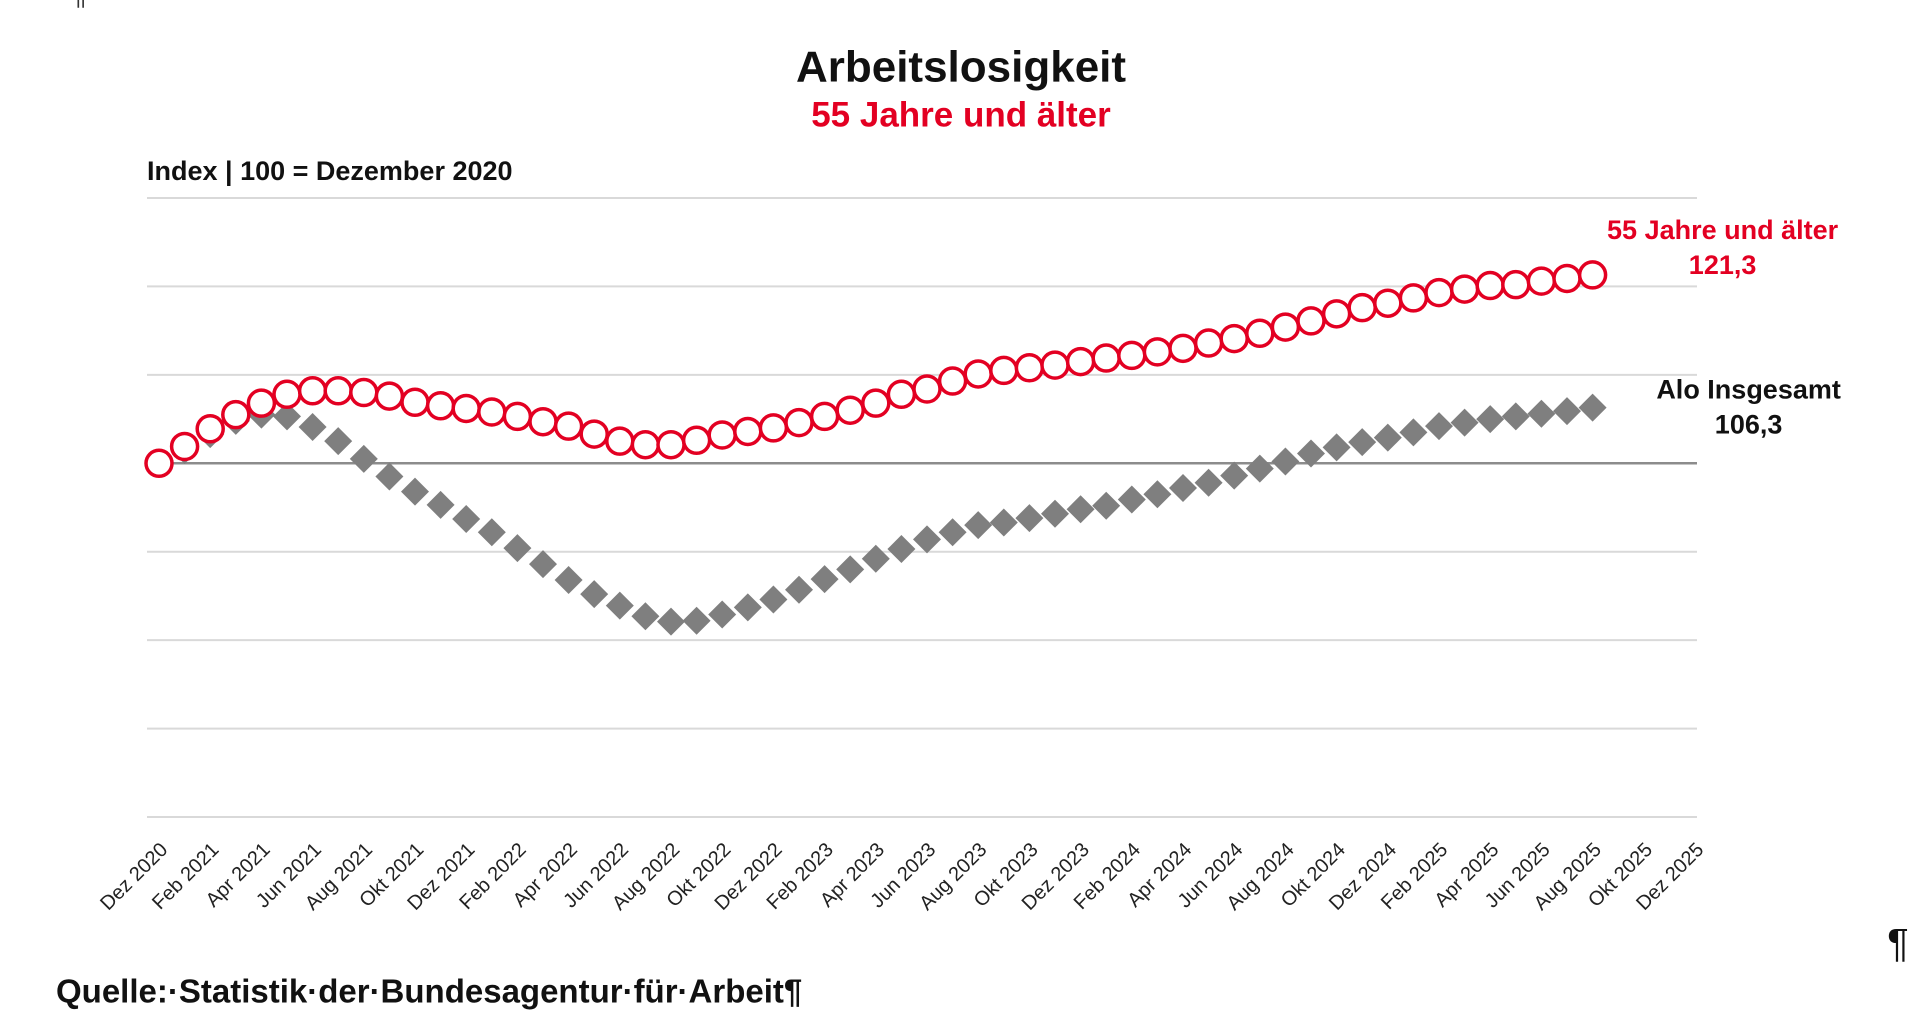  What do you see at coordinates (1748, 390) in the screenshot?
I see `series-label: Alo Insgesamt` at bounding box center [1748, 390].